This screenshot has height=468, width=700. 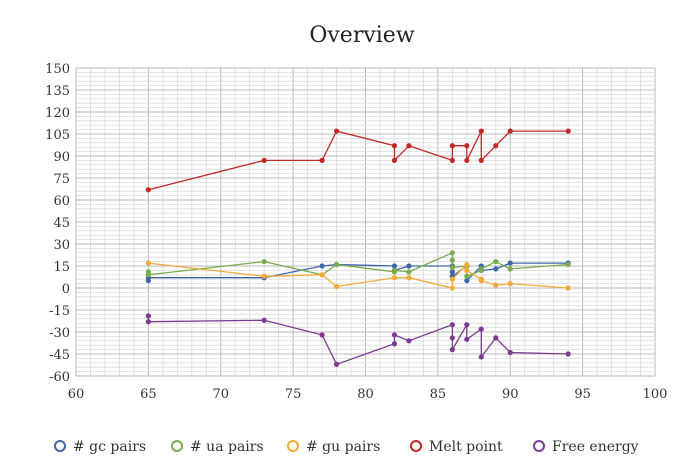 I want to click on y-tick-label: 90, so click(x=61, y=157).